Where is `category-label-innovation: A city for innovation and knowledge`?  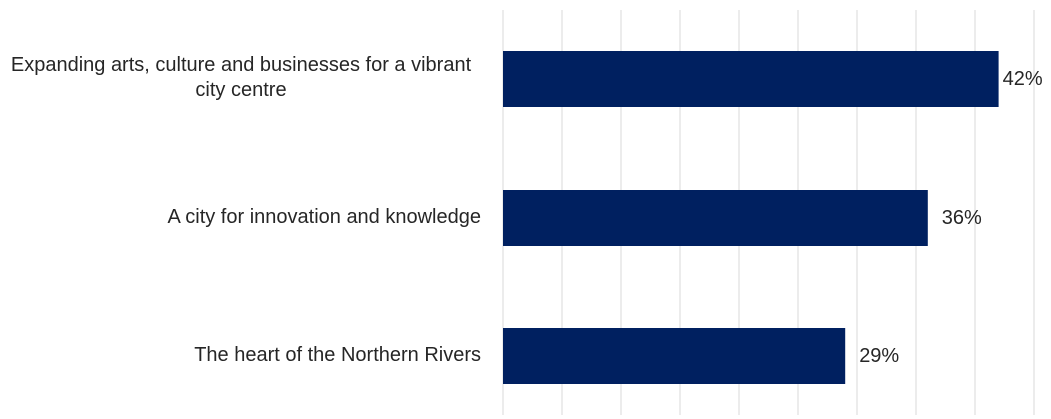 category-label-innovation: A city for innovation and knowledge is located at coordinates (324, 217).